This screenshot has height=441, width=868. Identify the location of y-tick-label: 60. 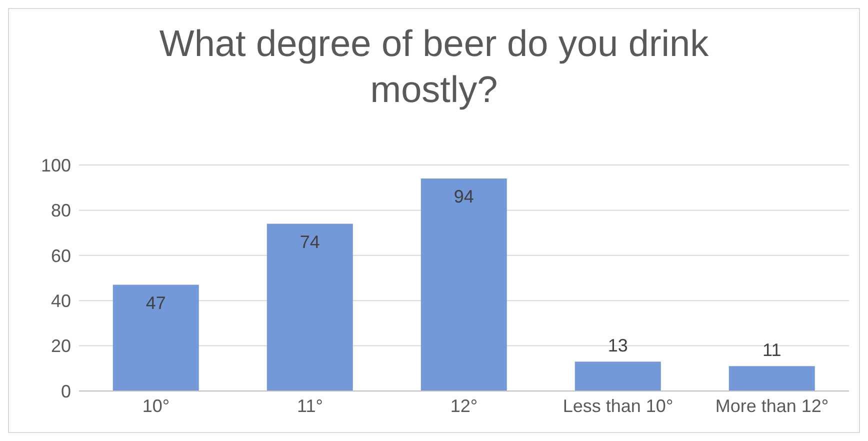
(60, 256).